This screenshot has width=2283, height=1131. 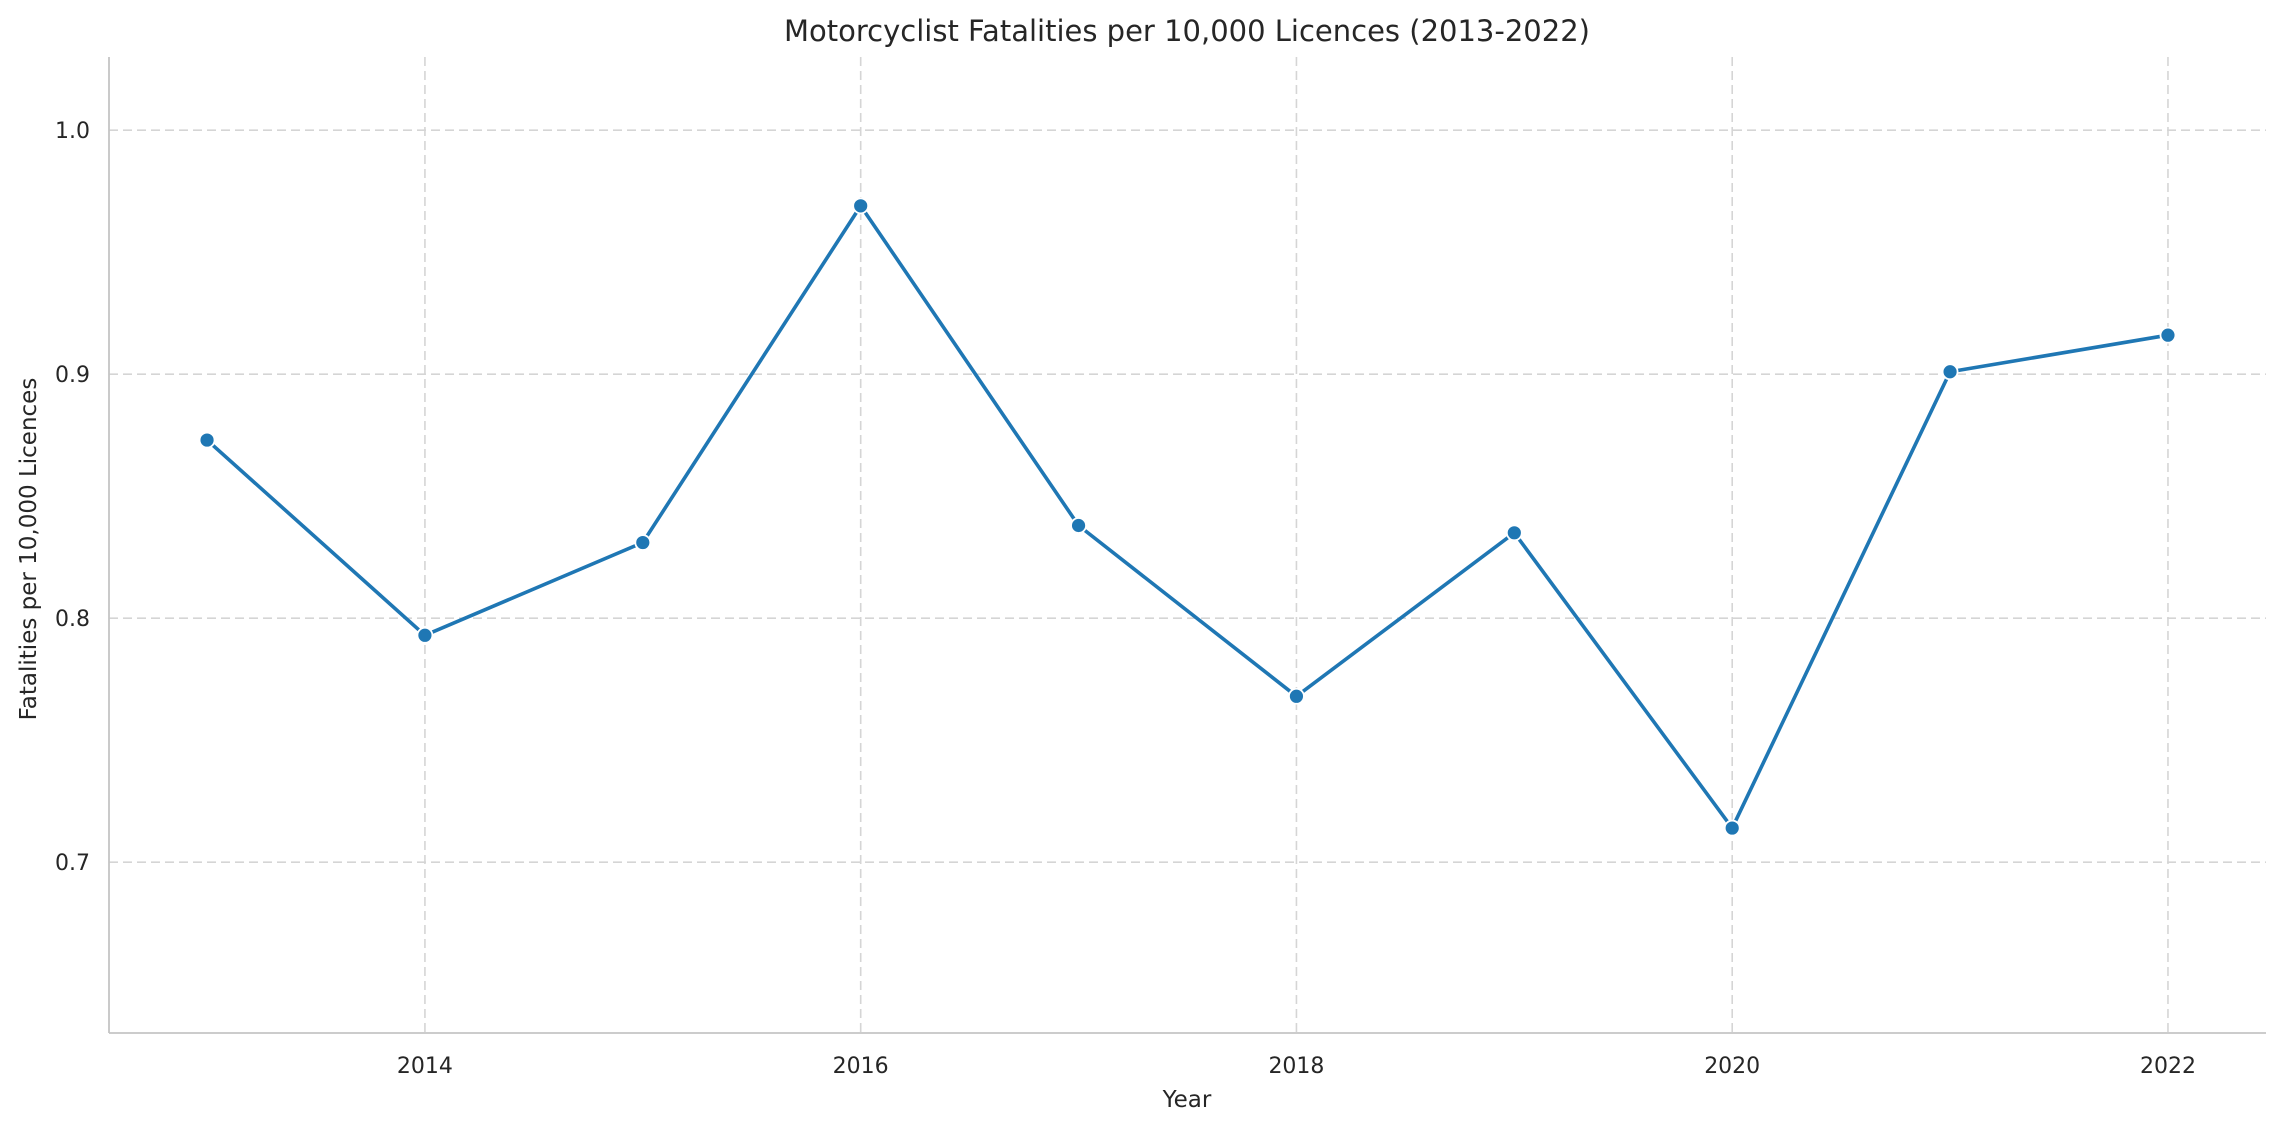 I want to click on x-axis-label: Year, so click(x=1187, y=1100).